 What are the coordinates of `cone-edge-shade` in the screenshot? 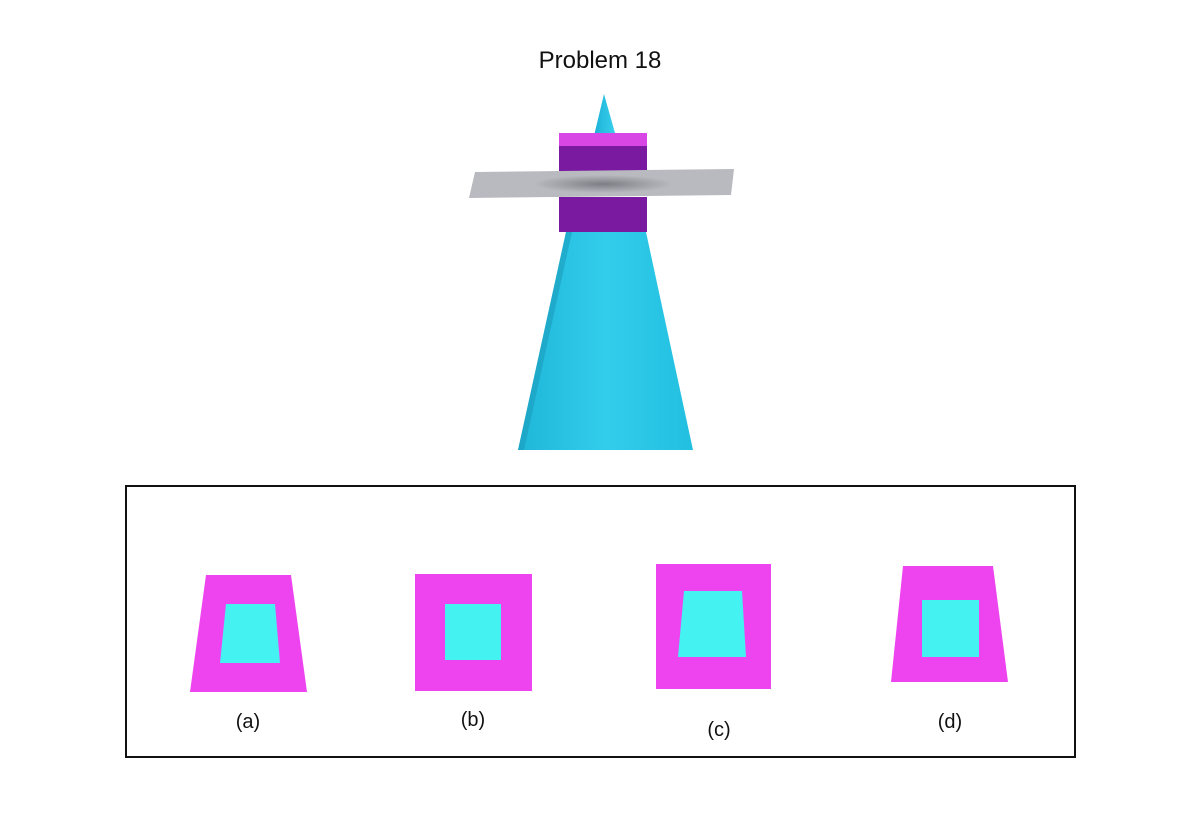 It's located at (545, 341).